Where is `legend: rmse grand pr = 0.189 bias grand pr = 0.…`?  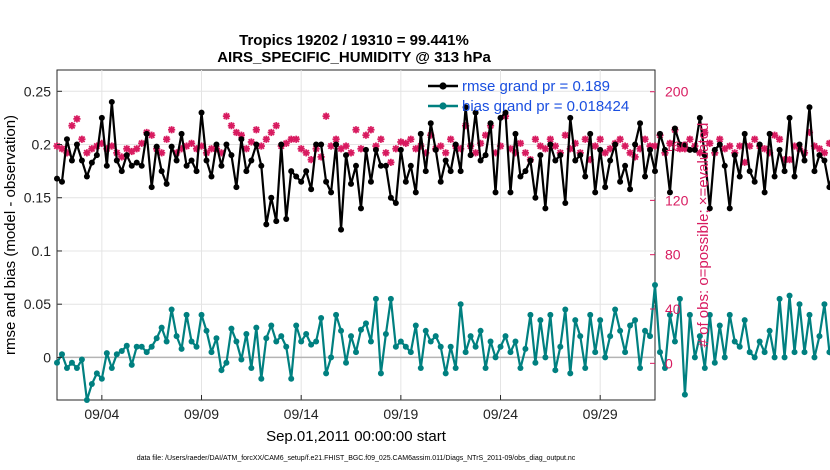
legend: rmse grand pr = 0.189 bias grand pr = 0.… is located at coordinates (528, 96).